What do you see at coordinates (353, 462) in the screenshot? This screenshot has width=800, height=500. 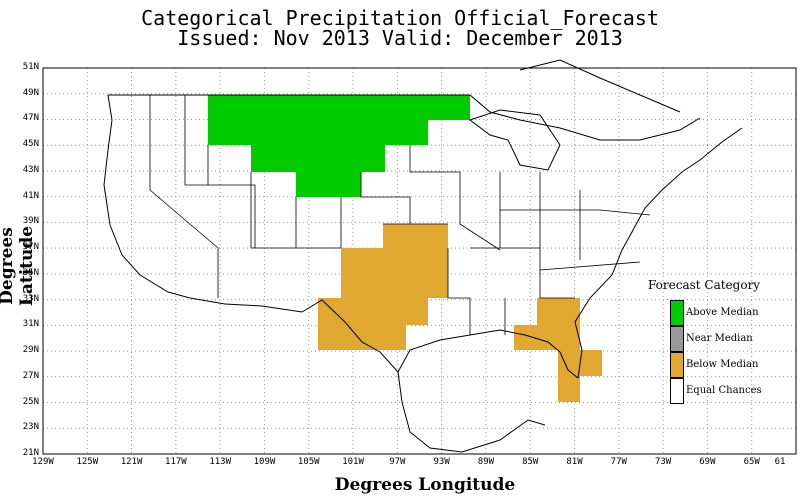 I see `lon-tick-label: 101W` at bounding box center [353, 462].